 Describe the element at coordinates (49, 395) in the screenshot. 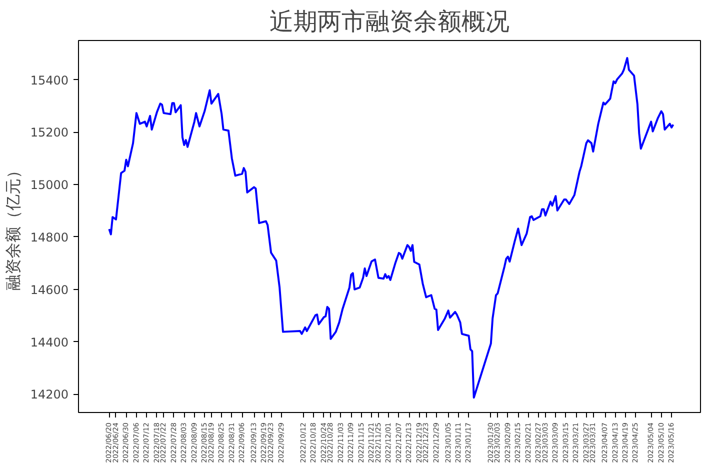

I see `y-tick-label: 14200` at that location.